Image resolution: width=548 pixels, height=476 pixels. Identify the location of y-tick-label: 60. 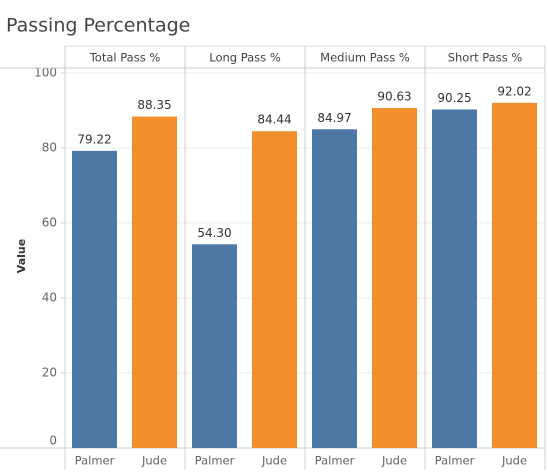
(49, 222).